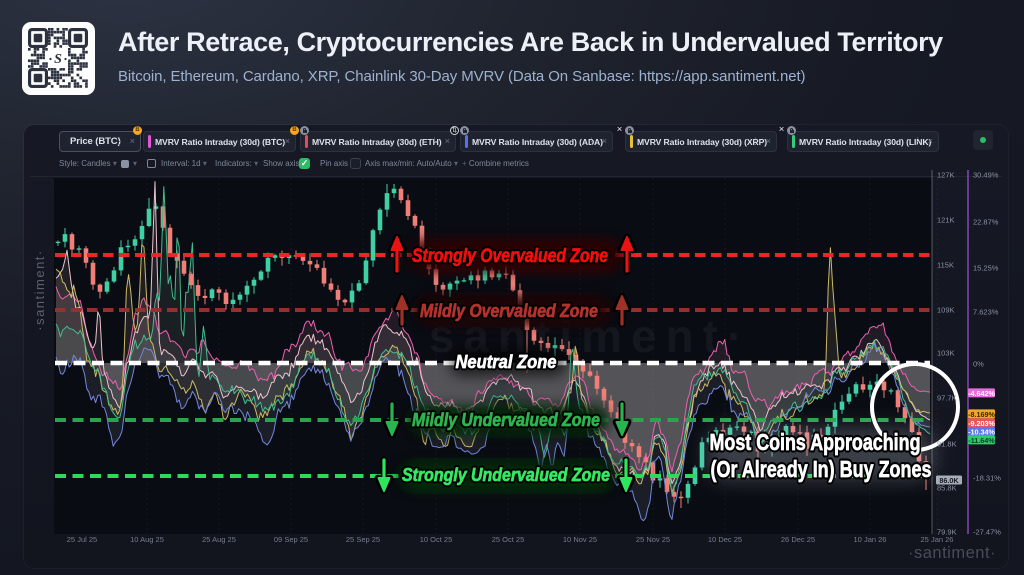 This screenshot has height=575, width=1024. What do you see at coordinates (508, 539) in the screenshot?
I see `svg-text: 25 Oct 25` at bounding box center [508, 539].